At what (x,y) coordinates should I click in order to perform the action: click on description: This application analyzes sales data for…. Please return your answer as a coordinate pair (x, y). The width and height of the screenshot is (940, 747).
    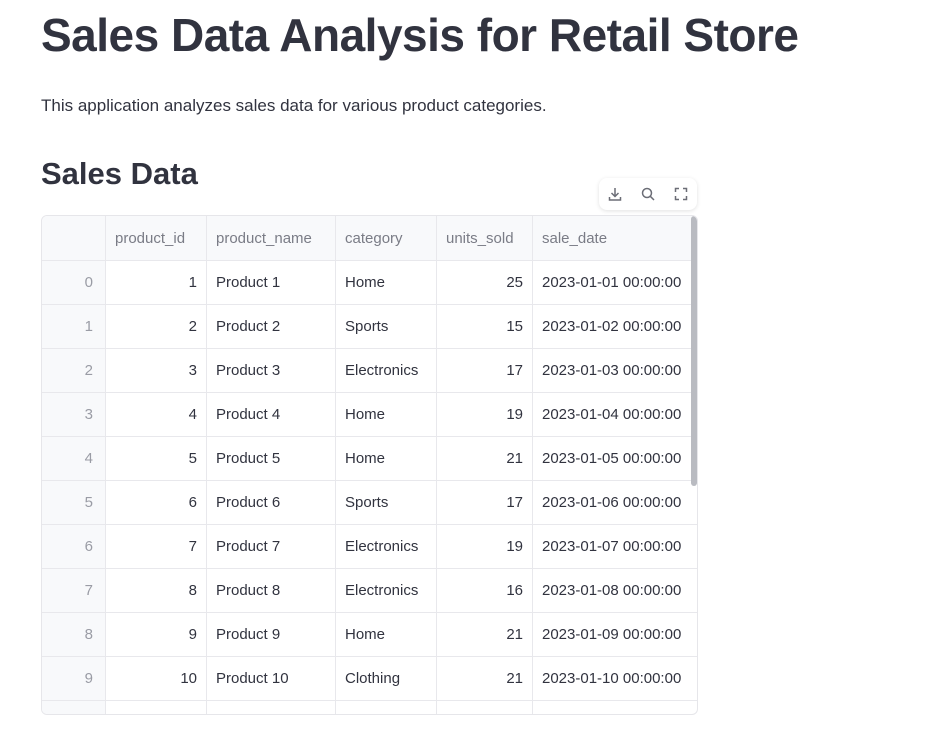
    Looking at the image, I should click on (294, 105).